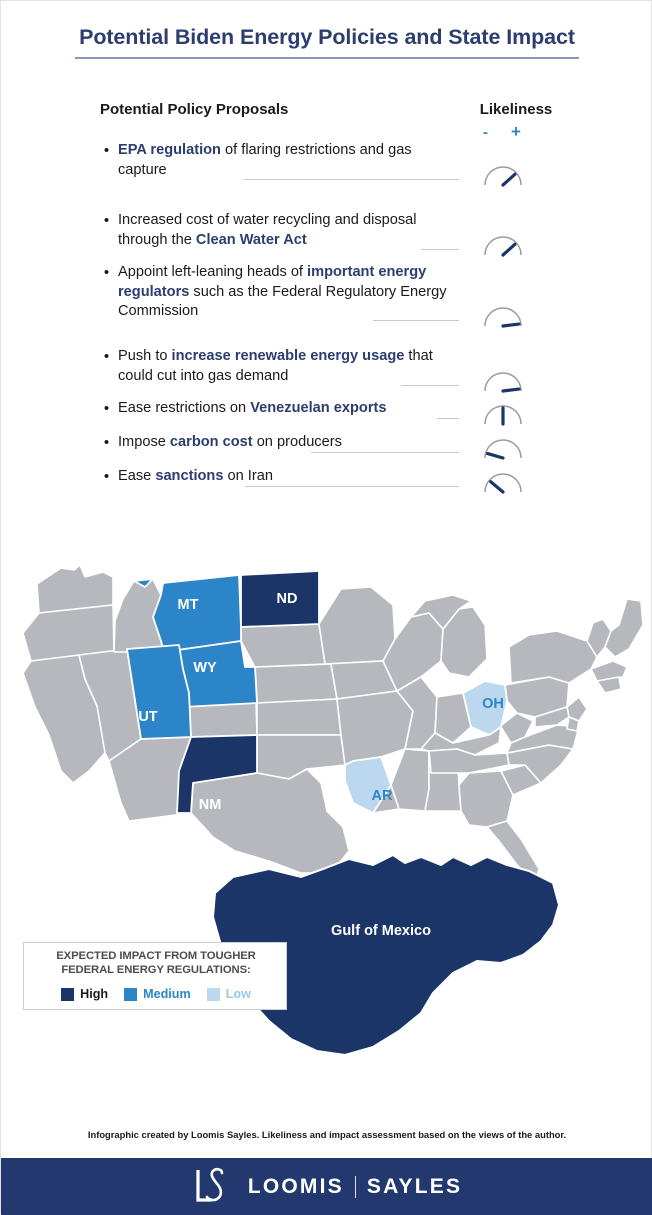  I want to click on legend-key: Low, so click(228, 994).